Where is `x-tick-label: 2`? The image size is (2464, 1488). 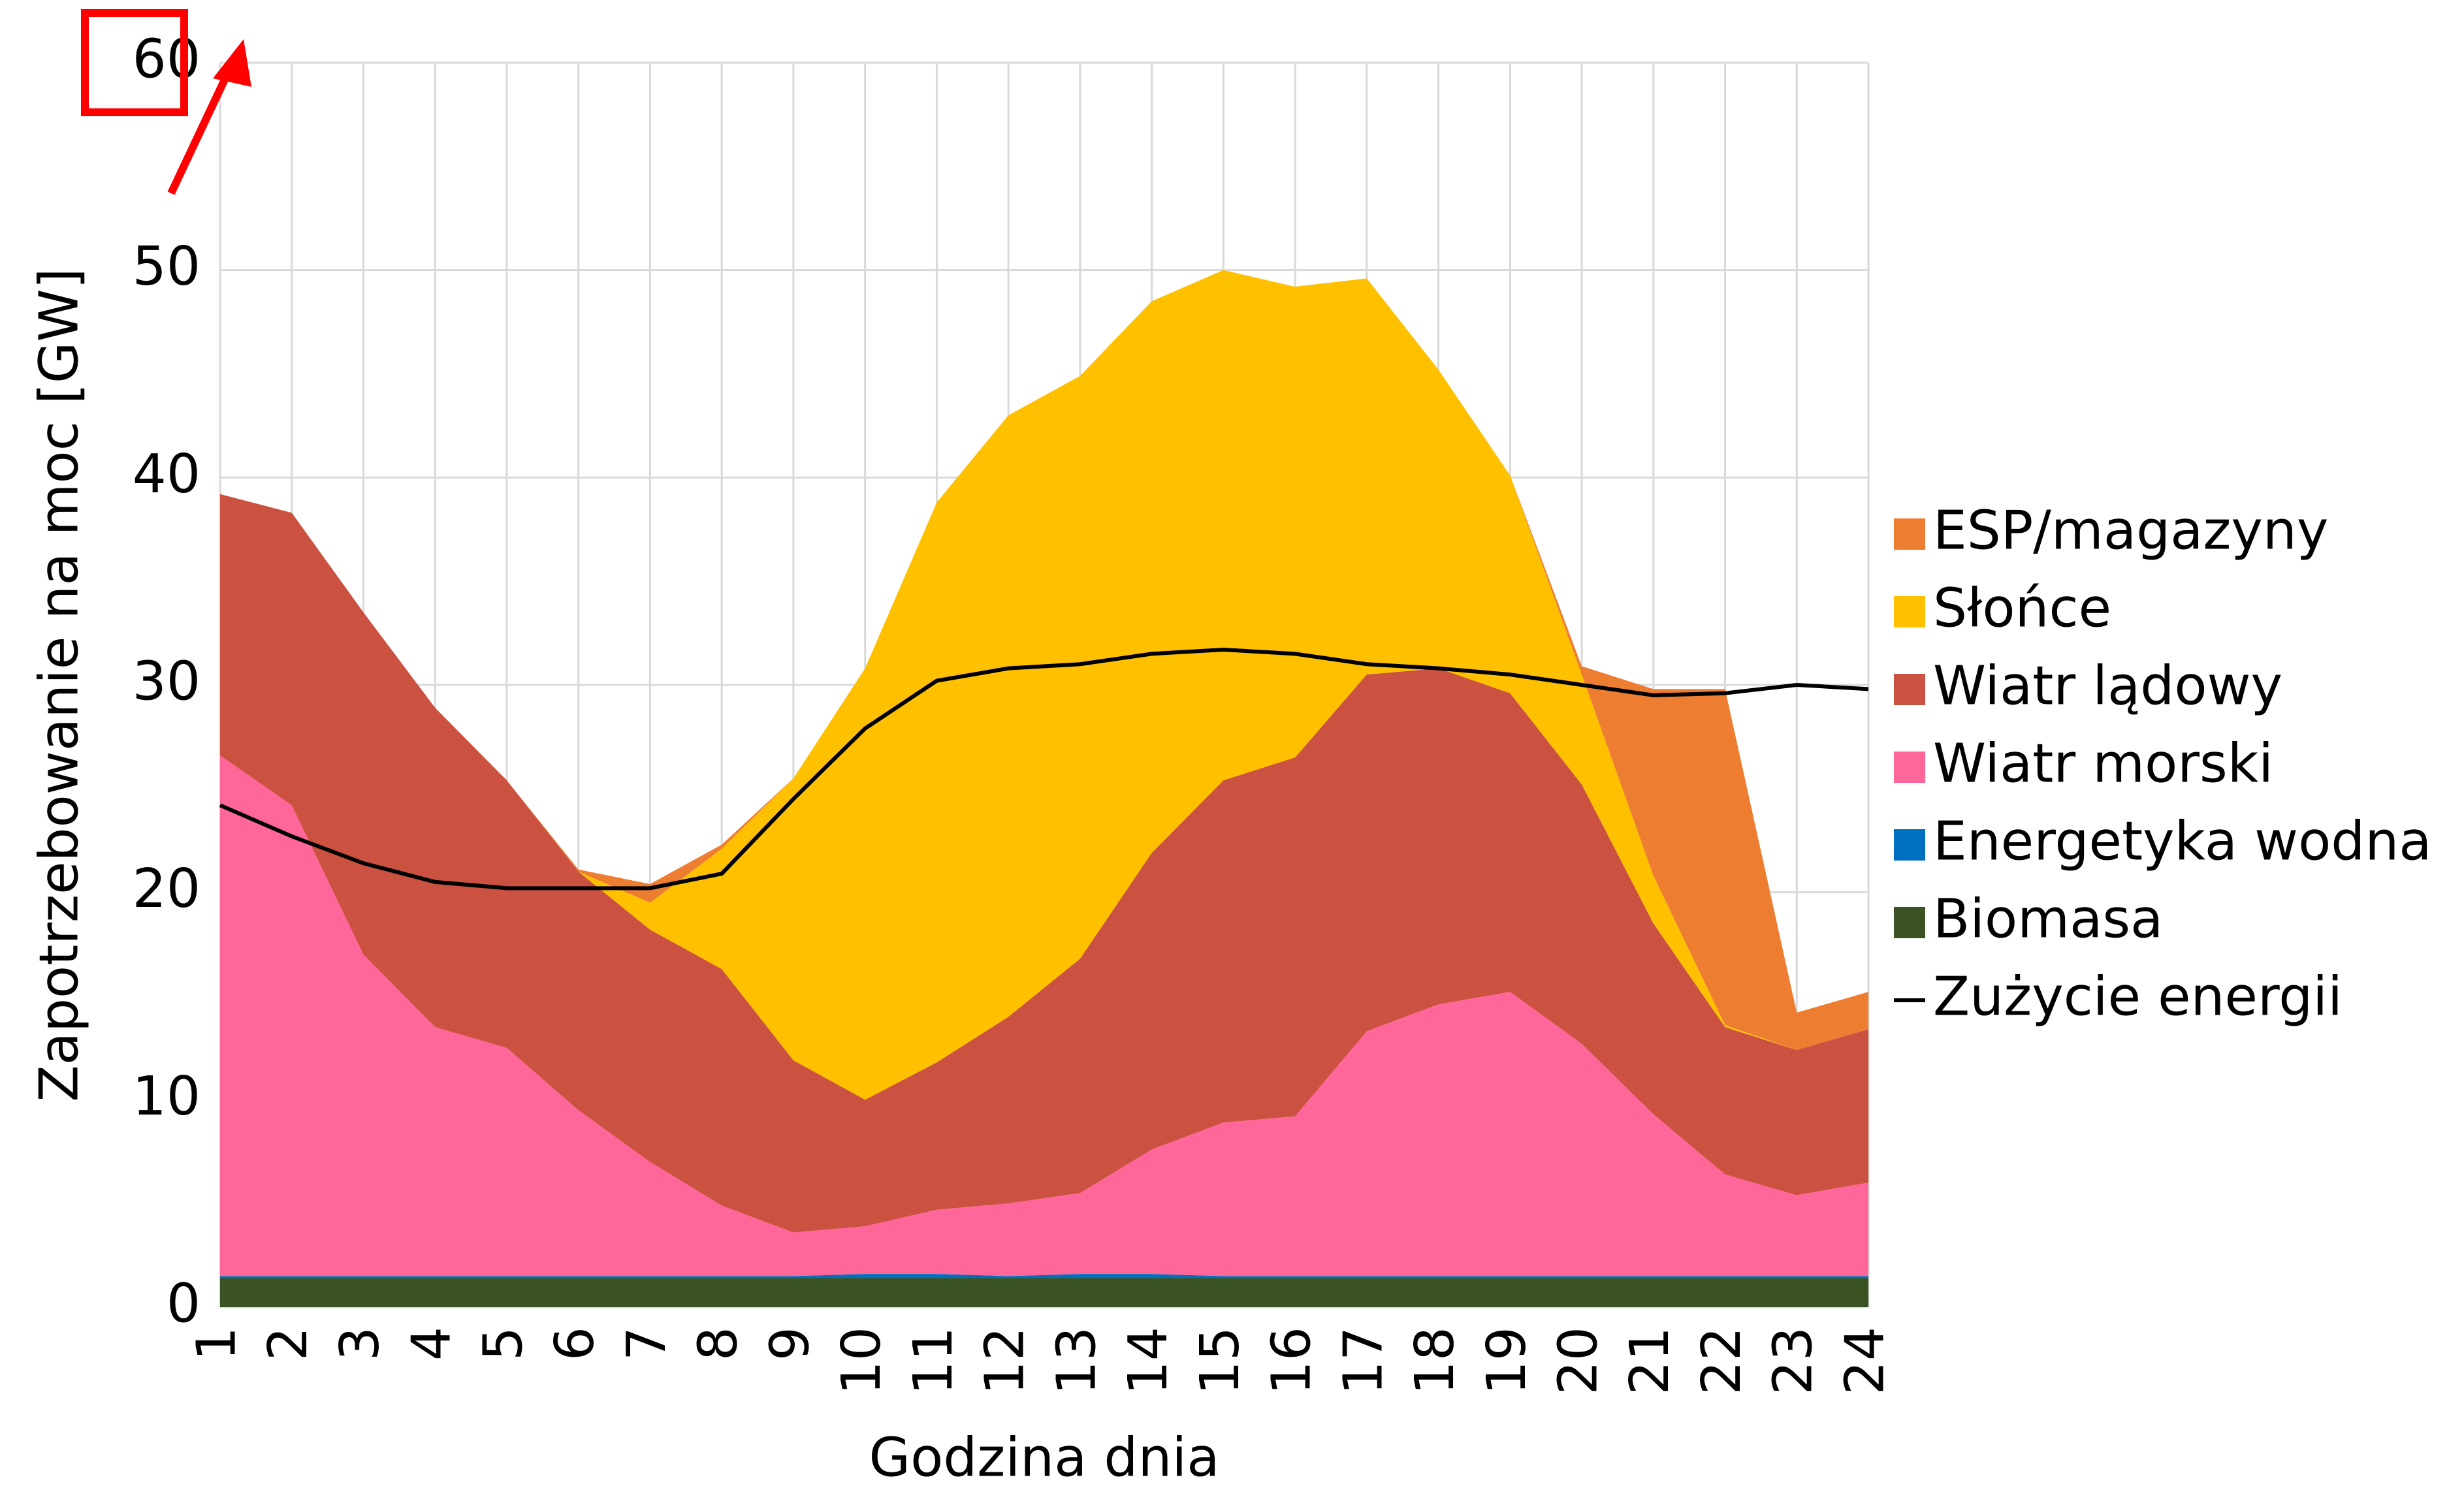 x-tick-label: 2 is located at coordinates (288, 1344).